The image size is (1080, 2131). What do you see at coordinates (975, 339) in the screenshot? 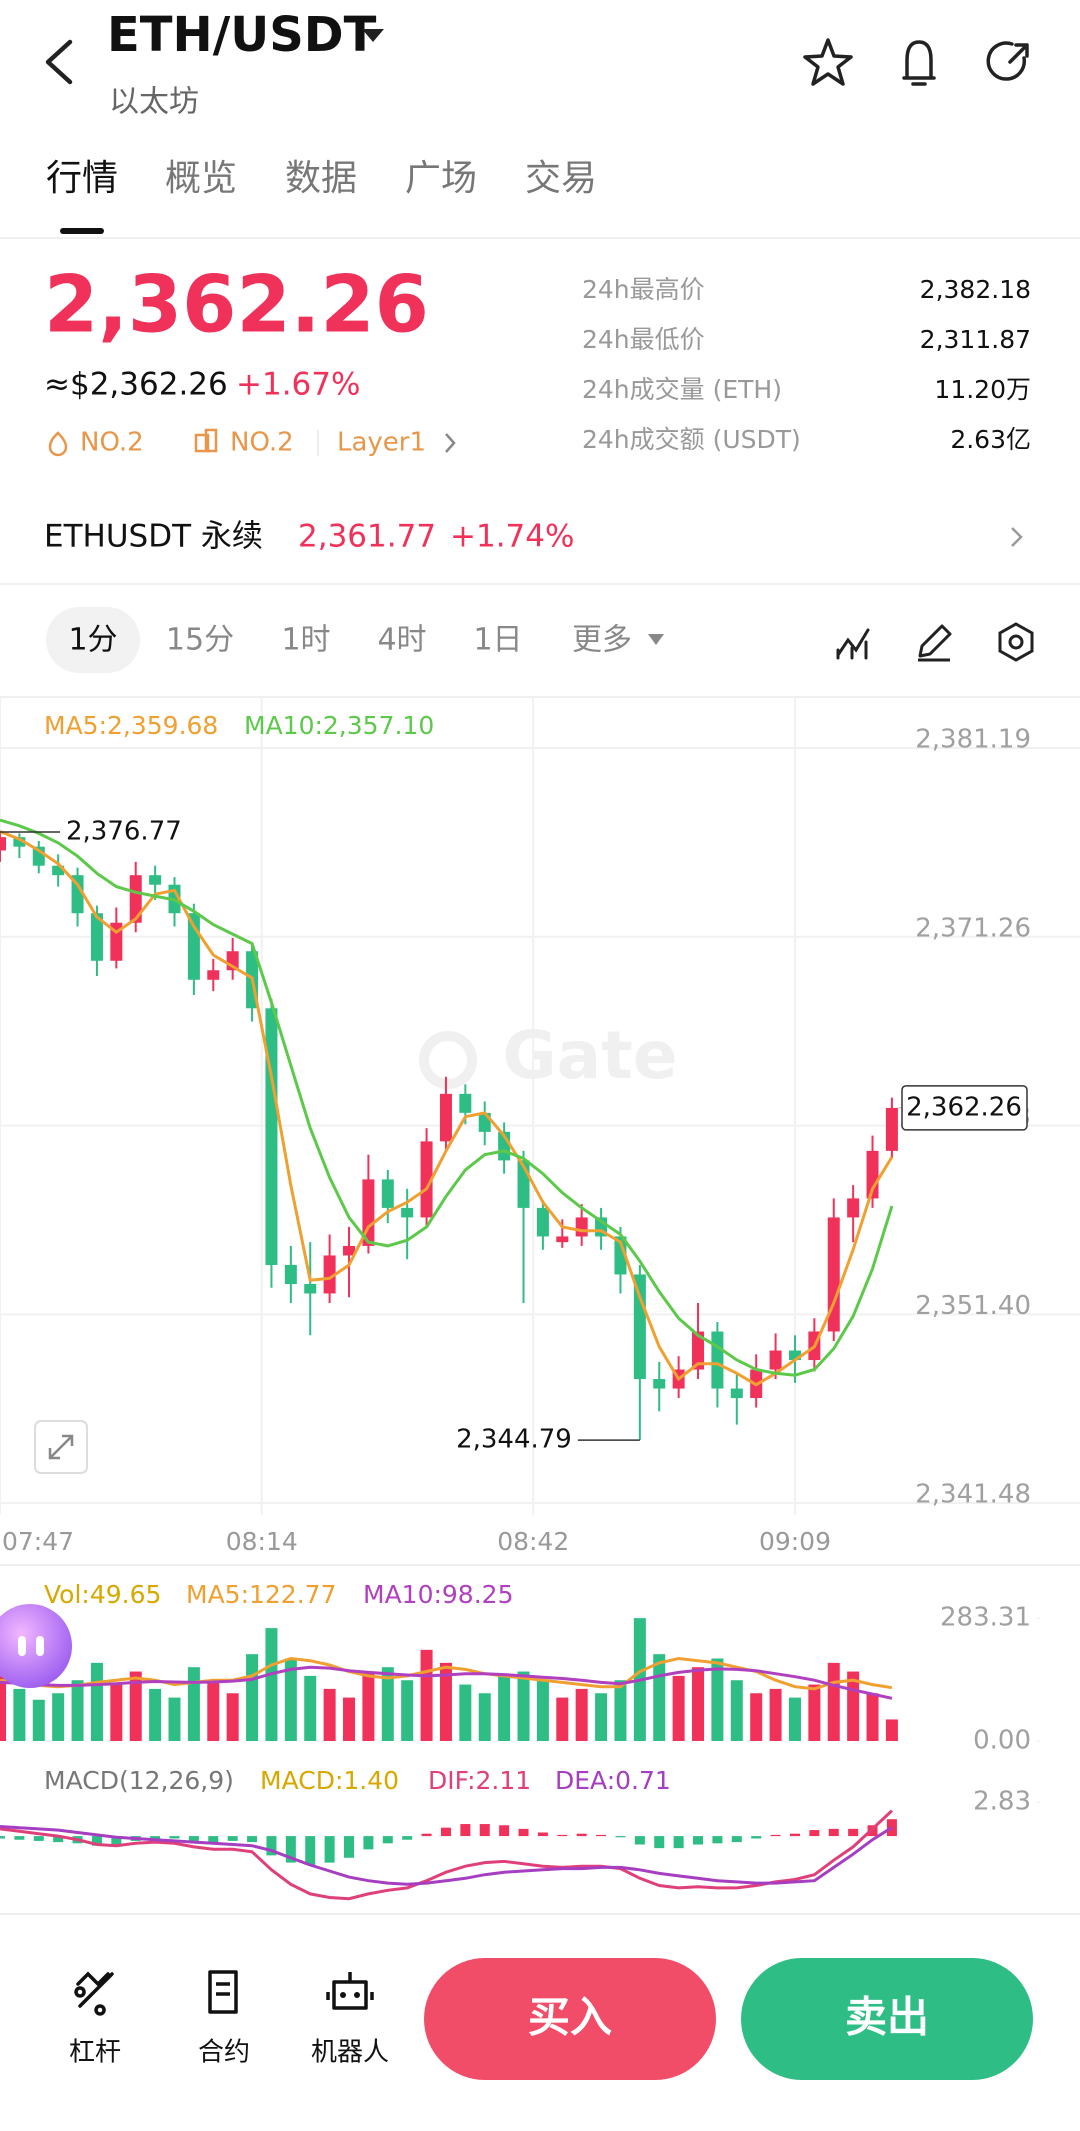
I see `stat-value: 2,311.87` at bounding box center [975, 339].